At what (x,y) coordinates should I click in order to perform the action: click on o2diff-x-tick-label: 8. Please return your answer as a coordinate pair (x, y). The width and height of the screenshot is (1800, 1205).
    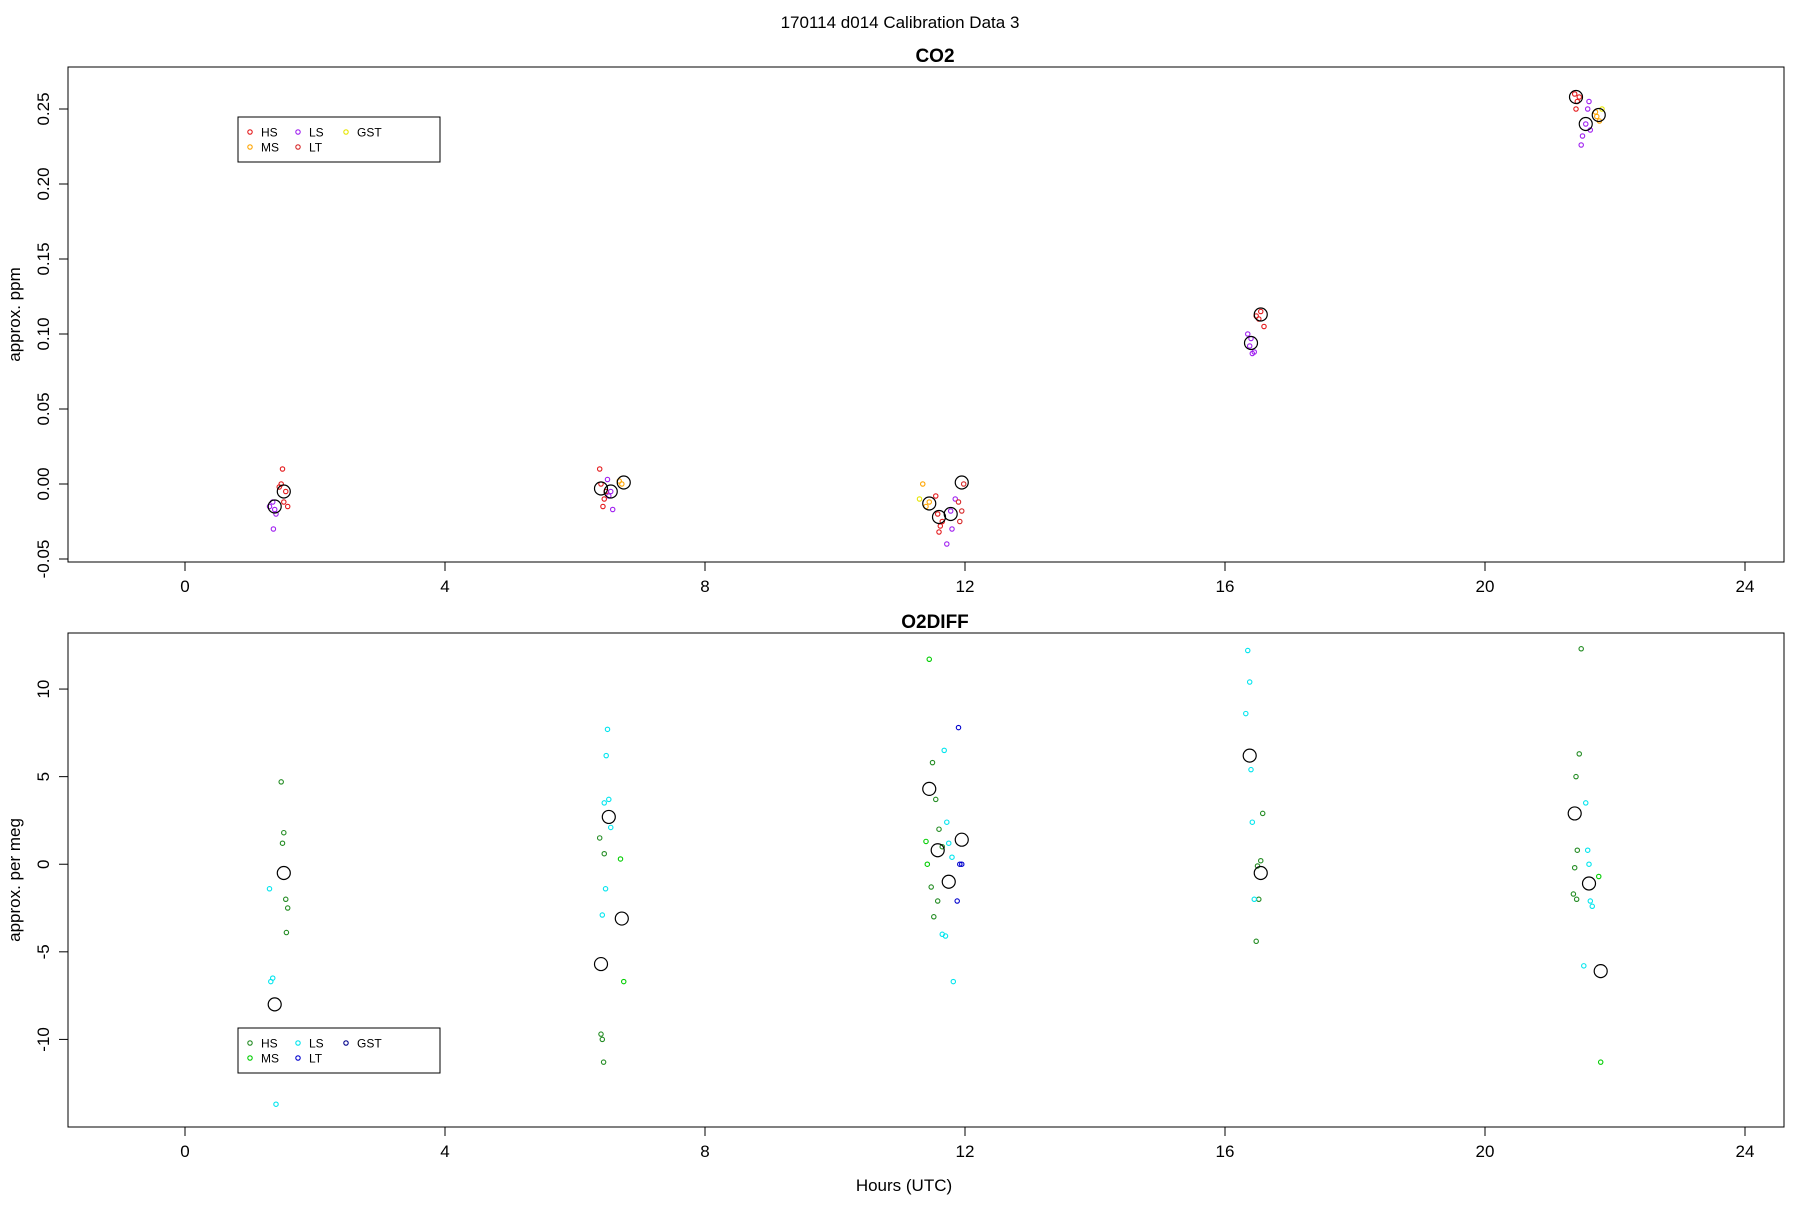
    Looking at the image, I should click on (704, 1151).